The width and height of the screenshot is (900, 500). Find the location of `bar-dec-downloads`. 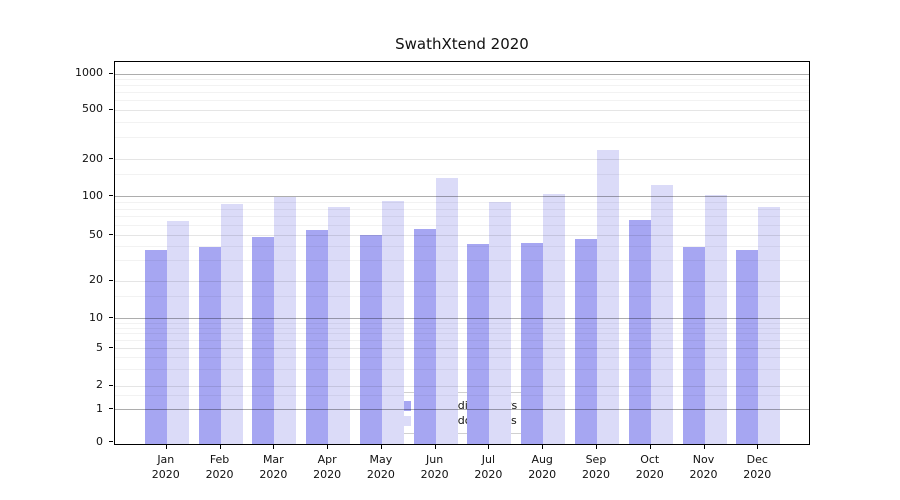

bar-dec-downloads is located at coordinates (769, 325).